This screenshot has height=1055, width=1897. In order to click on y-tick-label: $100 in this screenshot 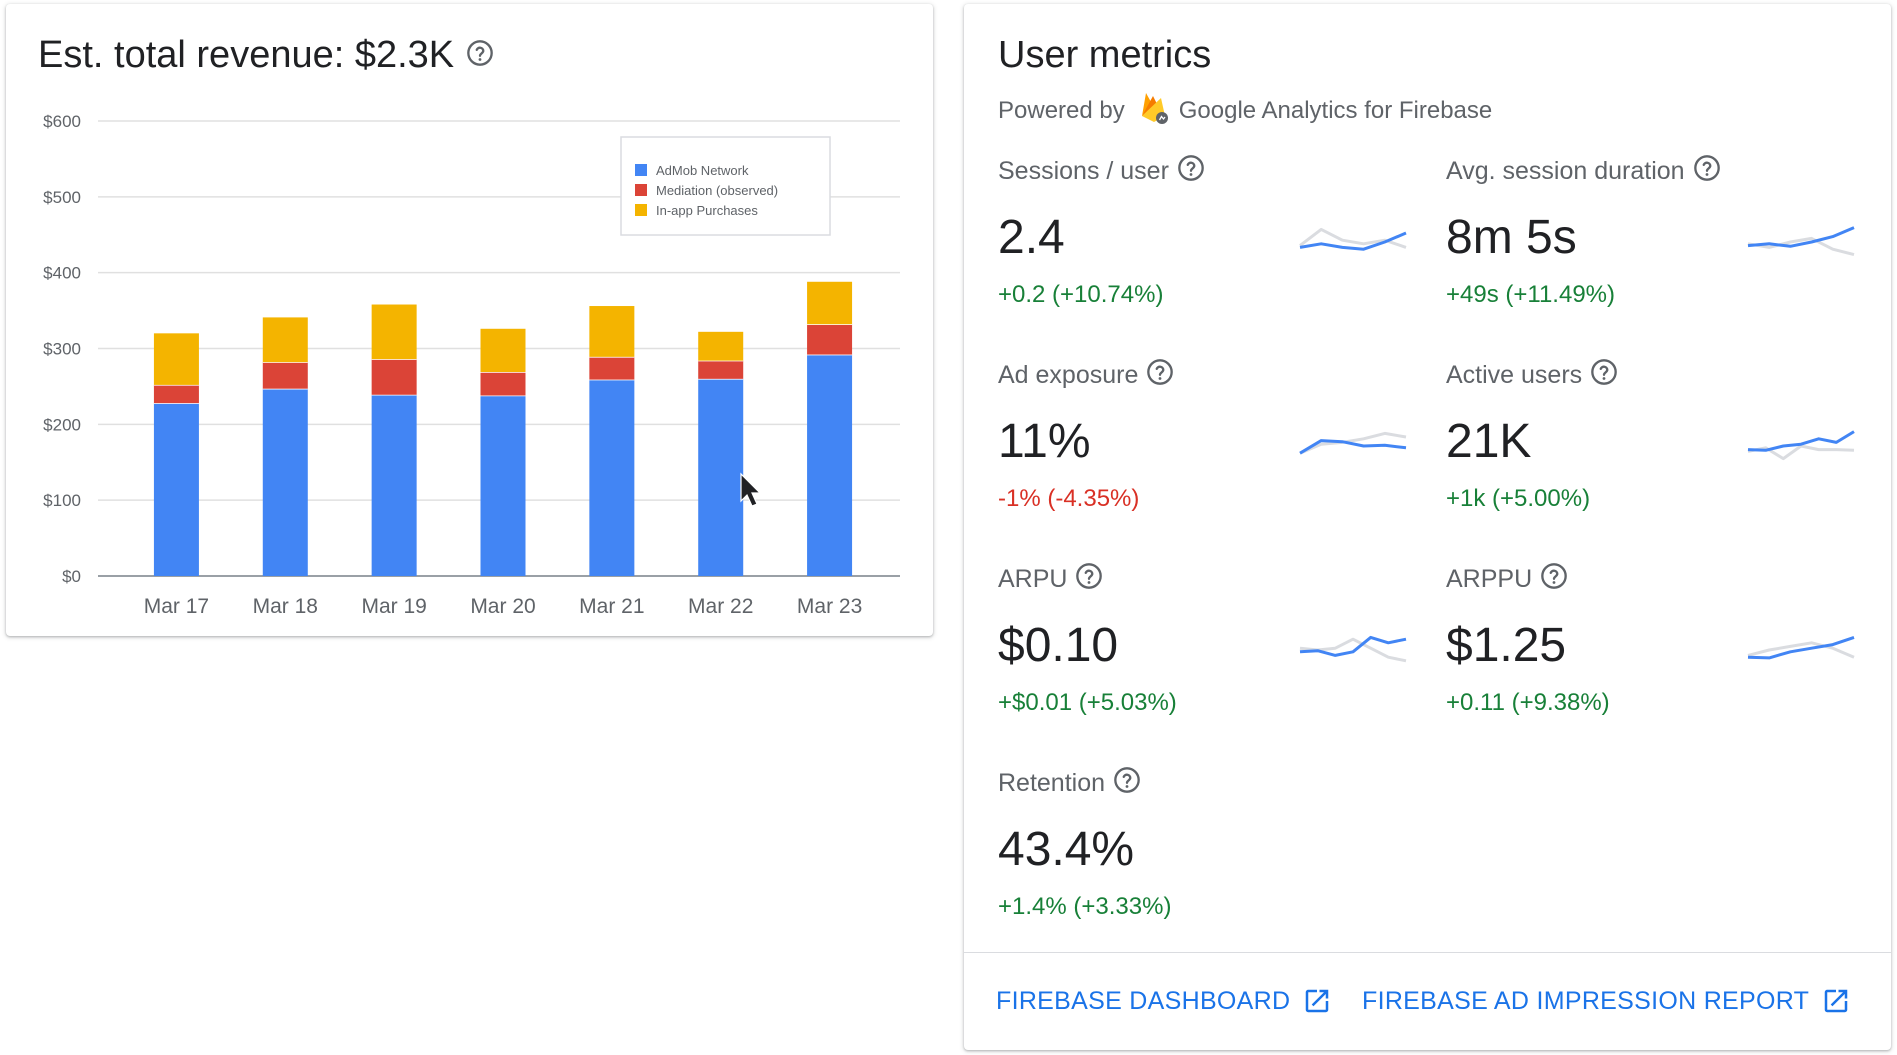, I will do `click(62, 500)`.